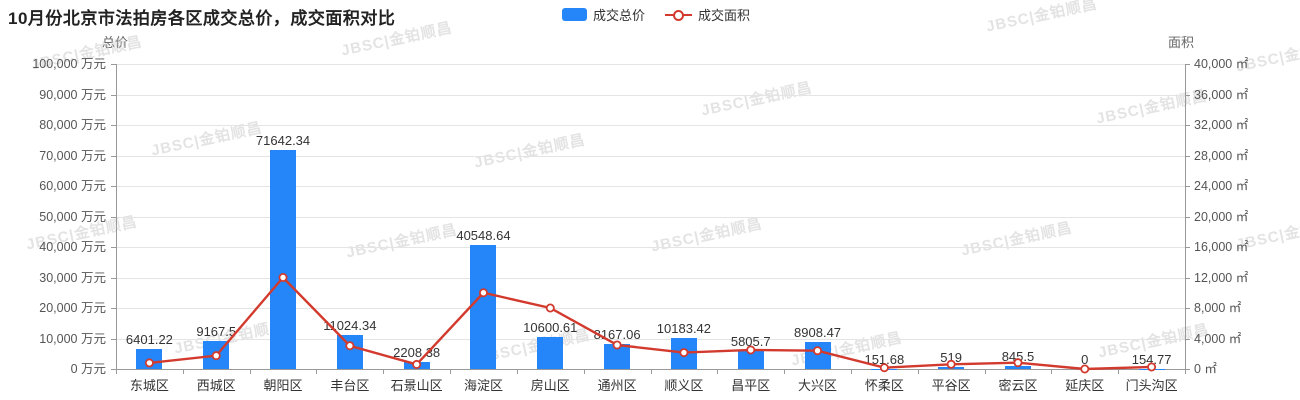 Image resolution: width=1300 pixels, height=400 pixels. What do you see at coordinates (115, 42) in the screenshot?
I see `left-axis-name: 总价` at bounding box center [115, 42].